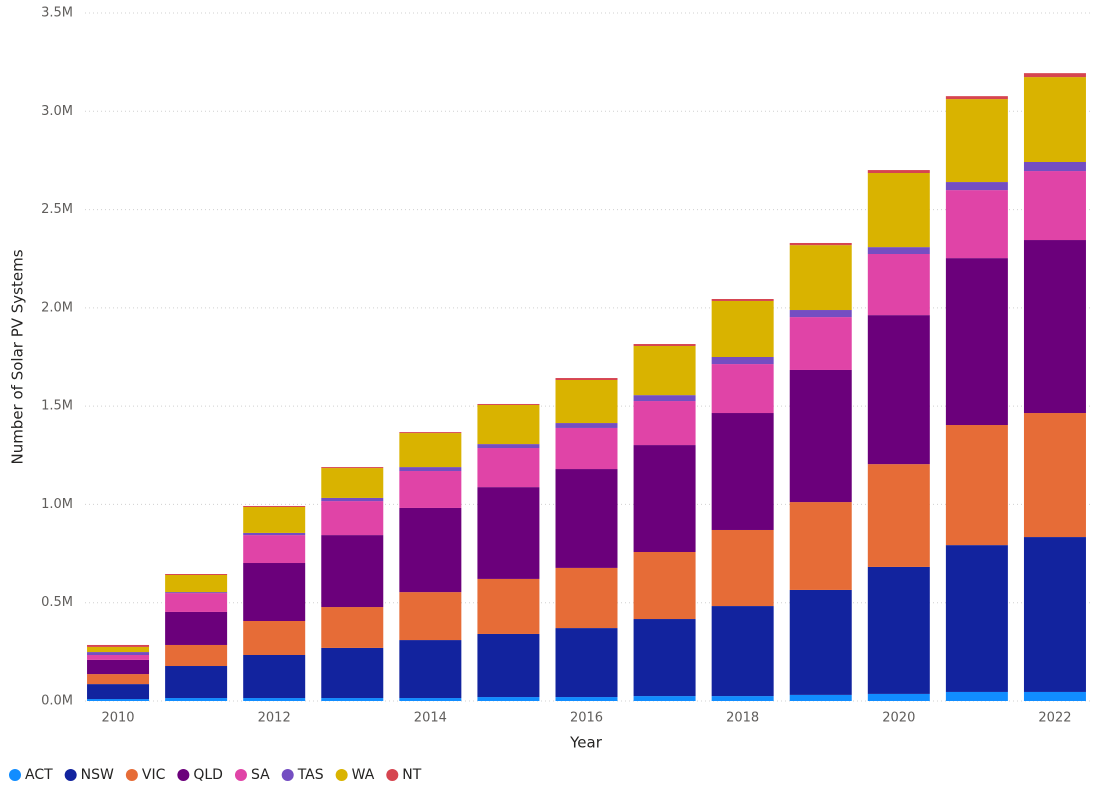 Image resolution: width=1103 pixels, height=793 pixels. I want to click on y-tick-label: 1.5M, so click(57, 406).